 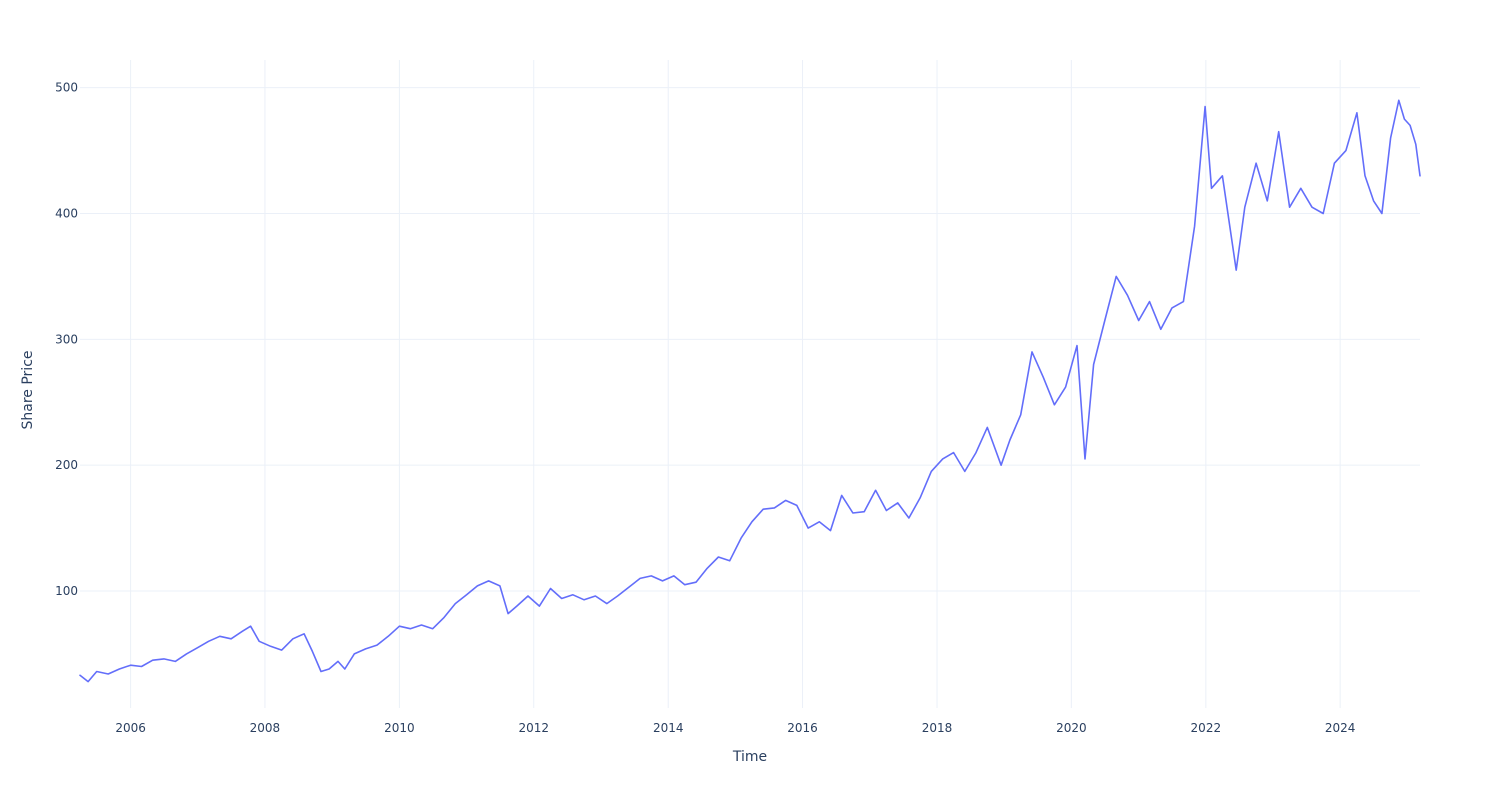 I want to click on x-tick-label: 2016, so click(x=802, y=728).